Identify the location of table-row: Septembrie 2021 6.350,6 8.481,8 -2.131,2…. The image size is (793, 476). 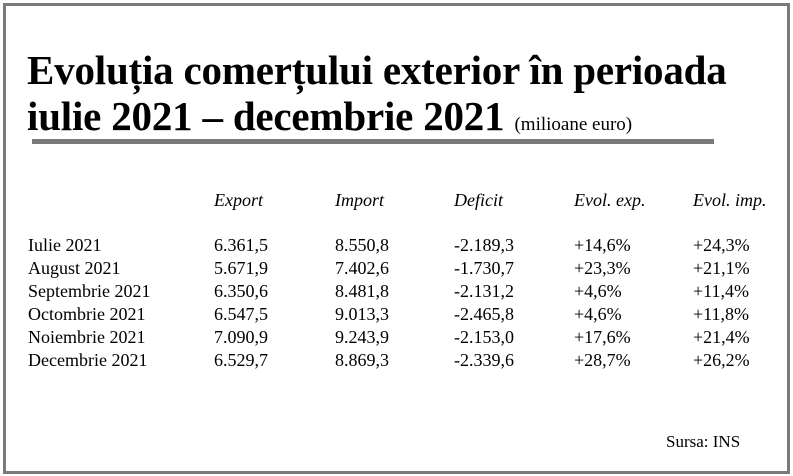
(396, 292).